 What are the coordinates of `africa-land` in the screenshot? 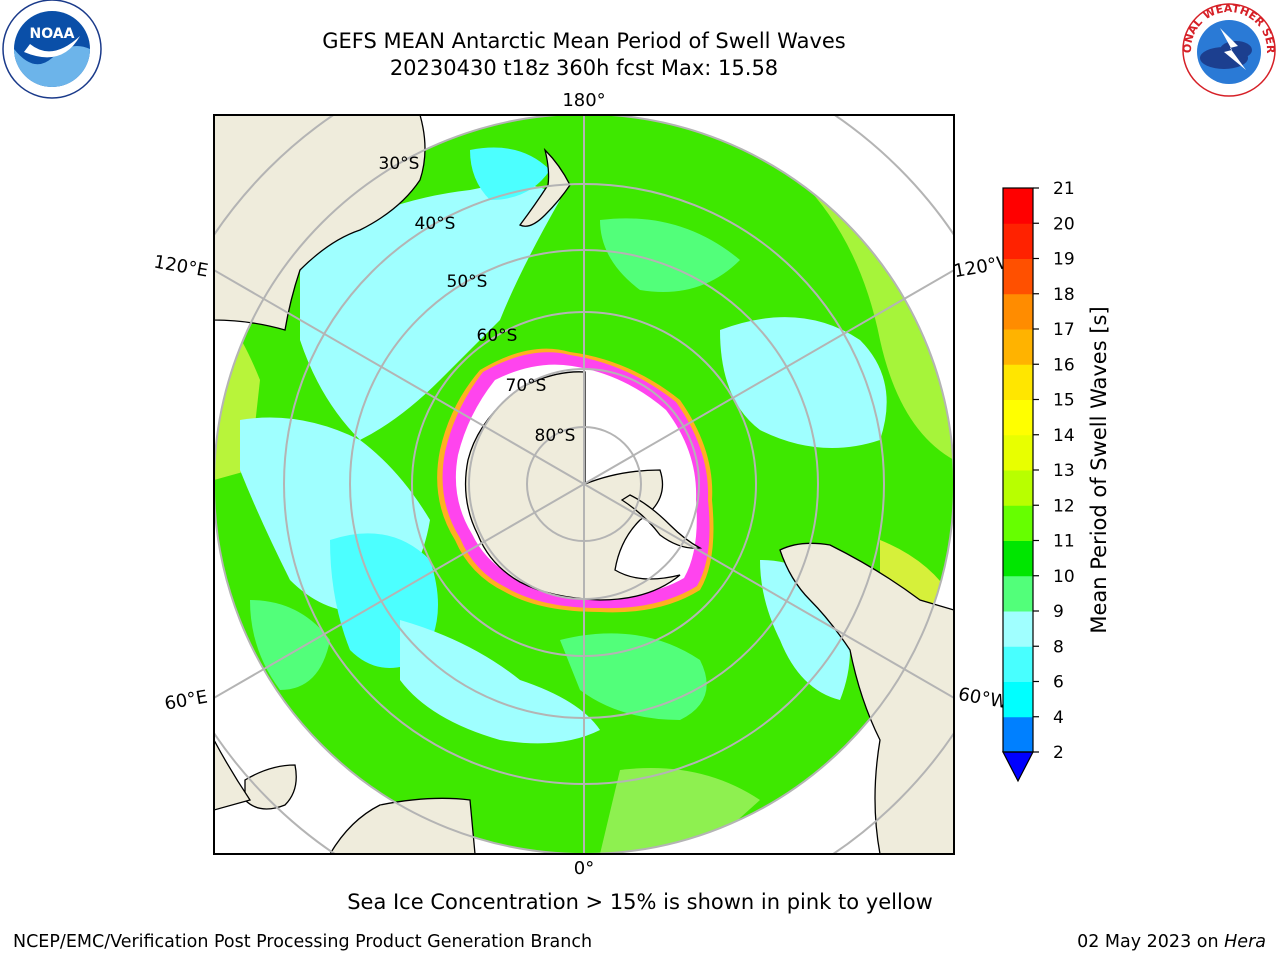 It's located at (402, 825).